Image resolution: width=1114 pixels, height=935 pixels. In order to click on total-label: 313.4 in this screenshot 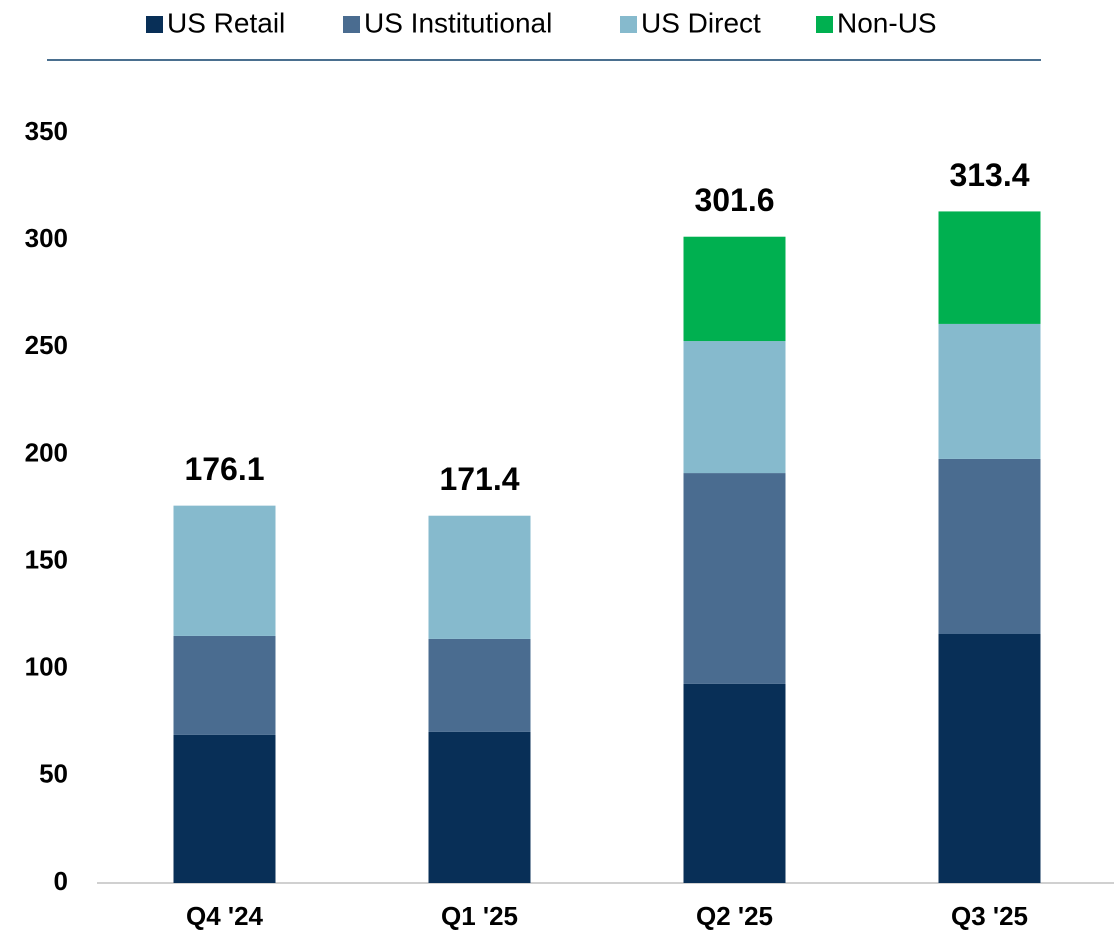, I will do `click(989, 175)`.